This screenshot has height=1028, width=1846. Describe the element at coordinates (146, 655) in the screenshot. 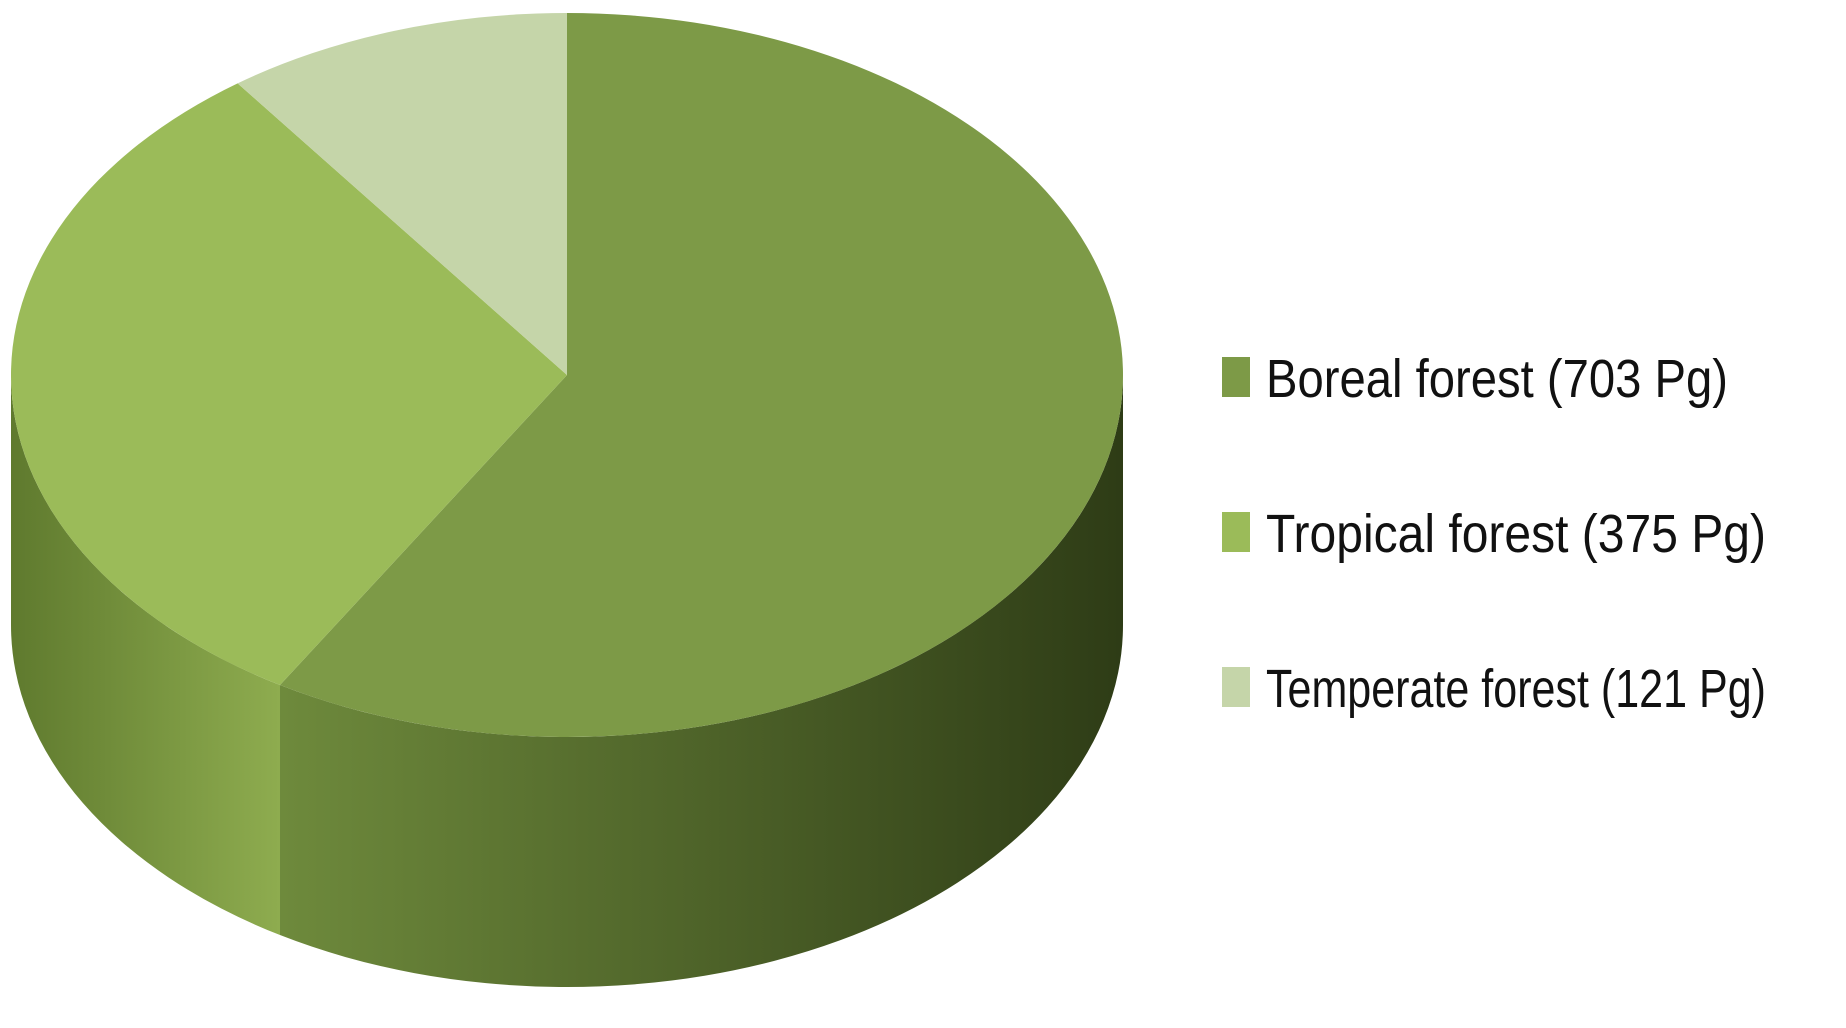

I see `slice-side-tropical-forest` at that location.